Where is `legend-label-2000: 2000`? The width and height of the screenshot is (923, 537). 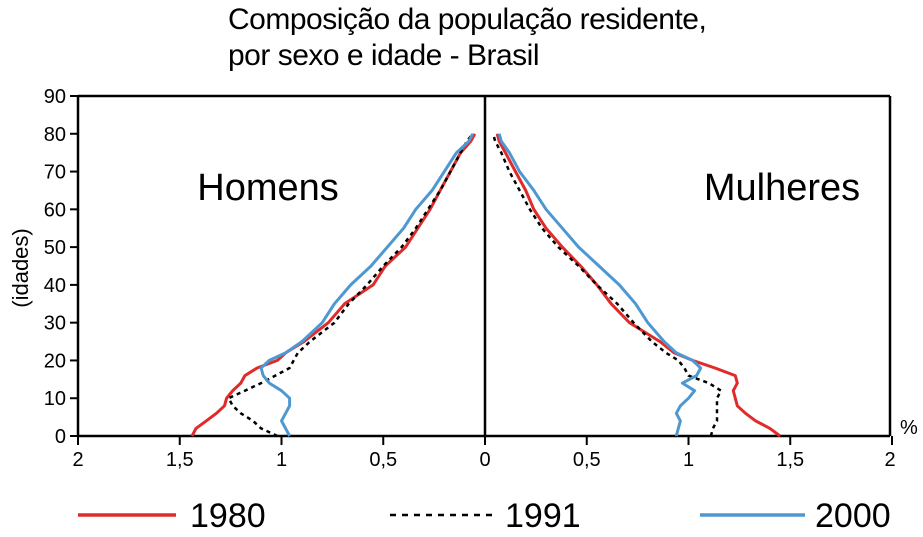 legend-label-2000: 2000 is located at coordinates (853, 516).